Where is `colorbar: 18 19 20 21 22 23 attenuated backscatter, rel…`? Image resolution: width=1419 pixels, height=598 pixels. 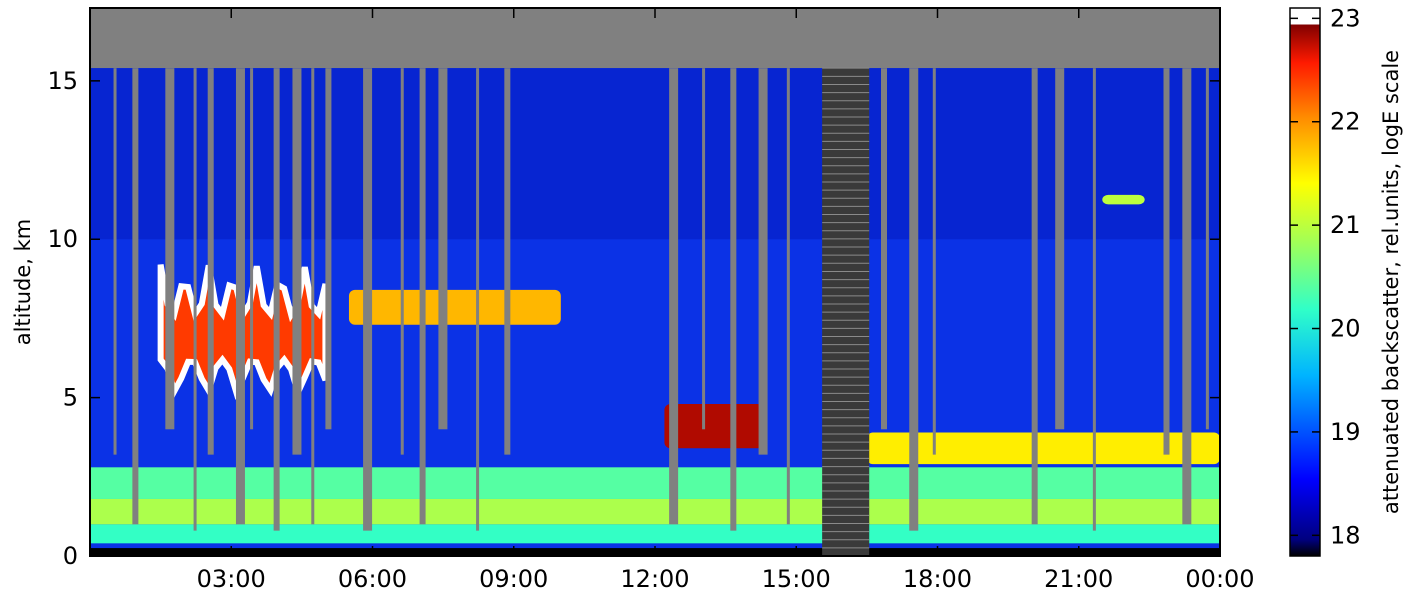 colorbar: 18 19 20 21 22 23 attenuated backscatter, rel… is located at coordinates (1346, 280).